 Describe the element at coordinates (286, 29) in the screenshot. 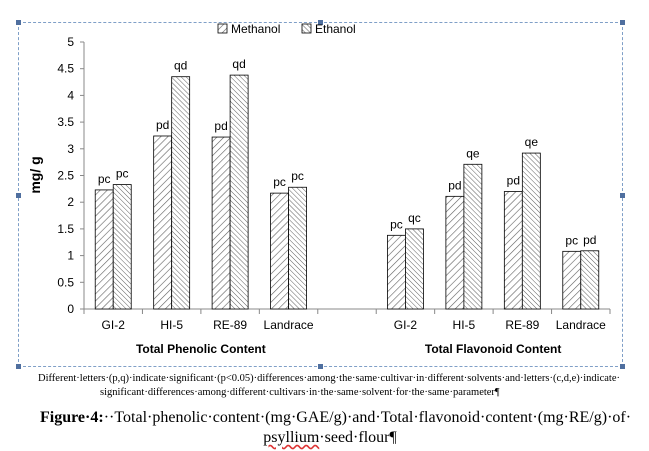

I see `legend: Methanol Ethanol` at that location.